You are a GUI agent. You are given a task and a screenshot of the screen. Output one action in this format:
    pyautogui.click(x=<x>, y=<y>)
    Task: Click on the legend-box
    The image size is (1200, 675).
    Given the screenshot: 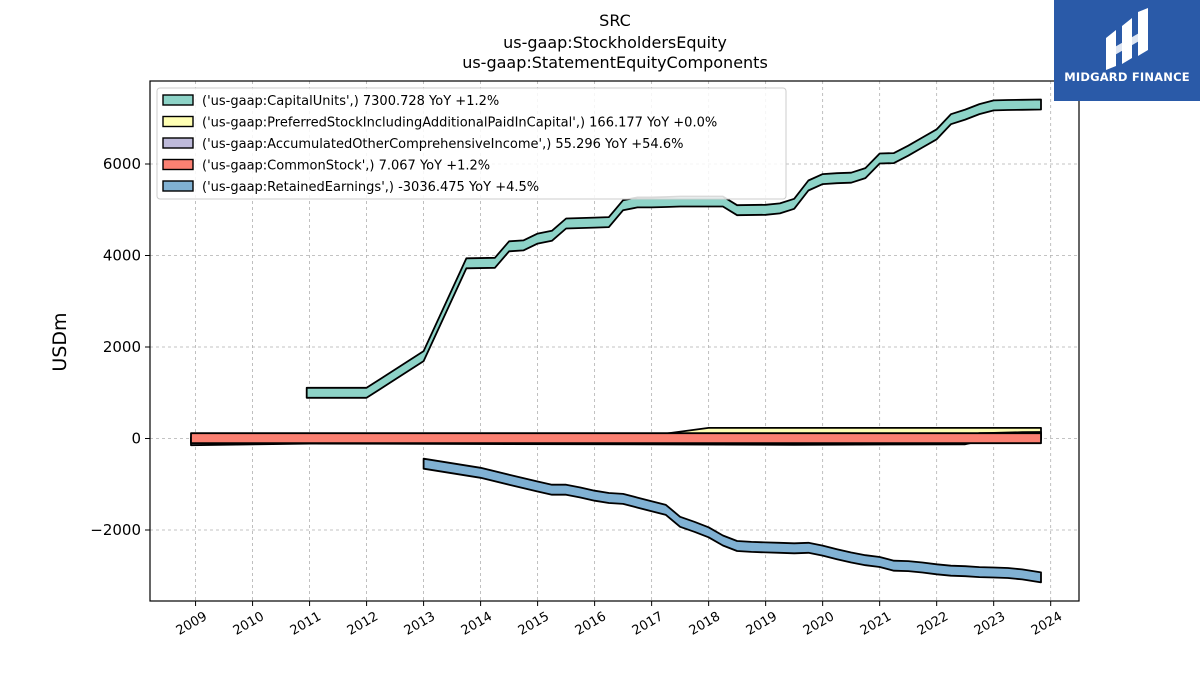 What is the action you would take?
    pyautogui.click(x=471, y=143)
    